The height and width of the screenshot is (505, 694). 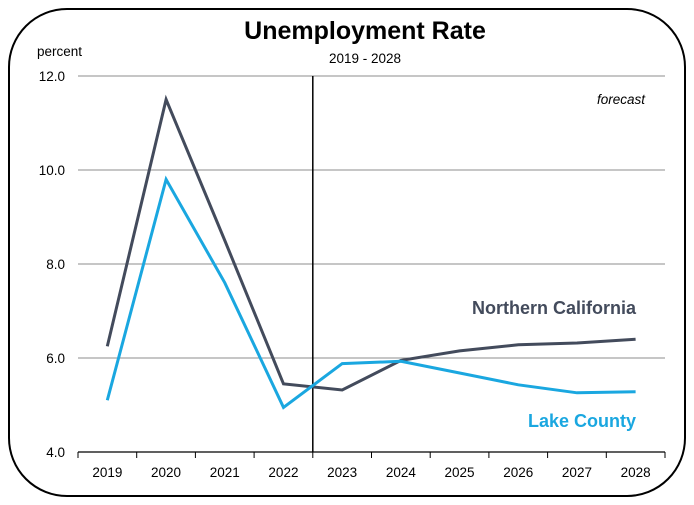 What do you see at coordinates (636, 472) in the screenshot?
I see `x-tick-label: 2028` at bounding box center [636, 472].